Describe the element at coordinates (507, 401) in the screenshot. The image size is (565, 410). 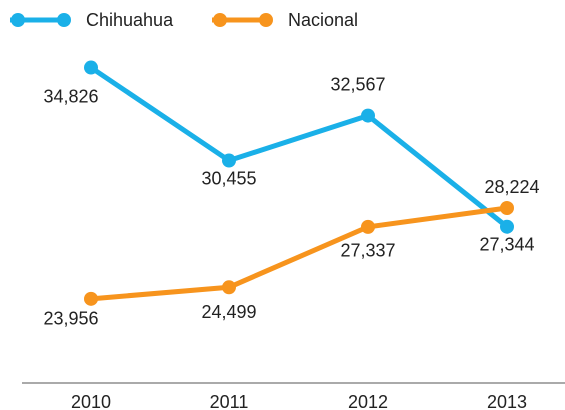
I see `x-tick-label: 2013` at that location.